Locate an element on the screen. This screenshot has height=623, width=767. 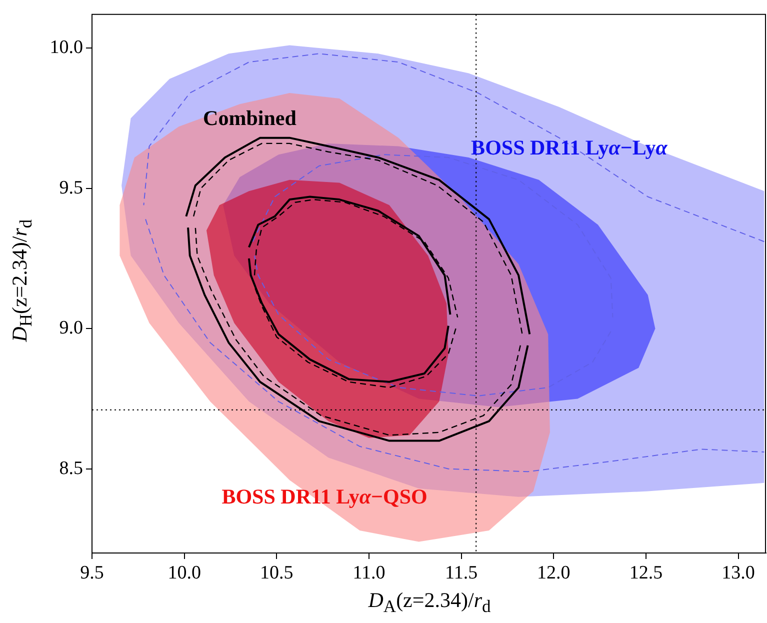
x-tick-label: 10.0 is located at coordinates (184, 573).